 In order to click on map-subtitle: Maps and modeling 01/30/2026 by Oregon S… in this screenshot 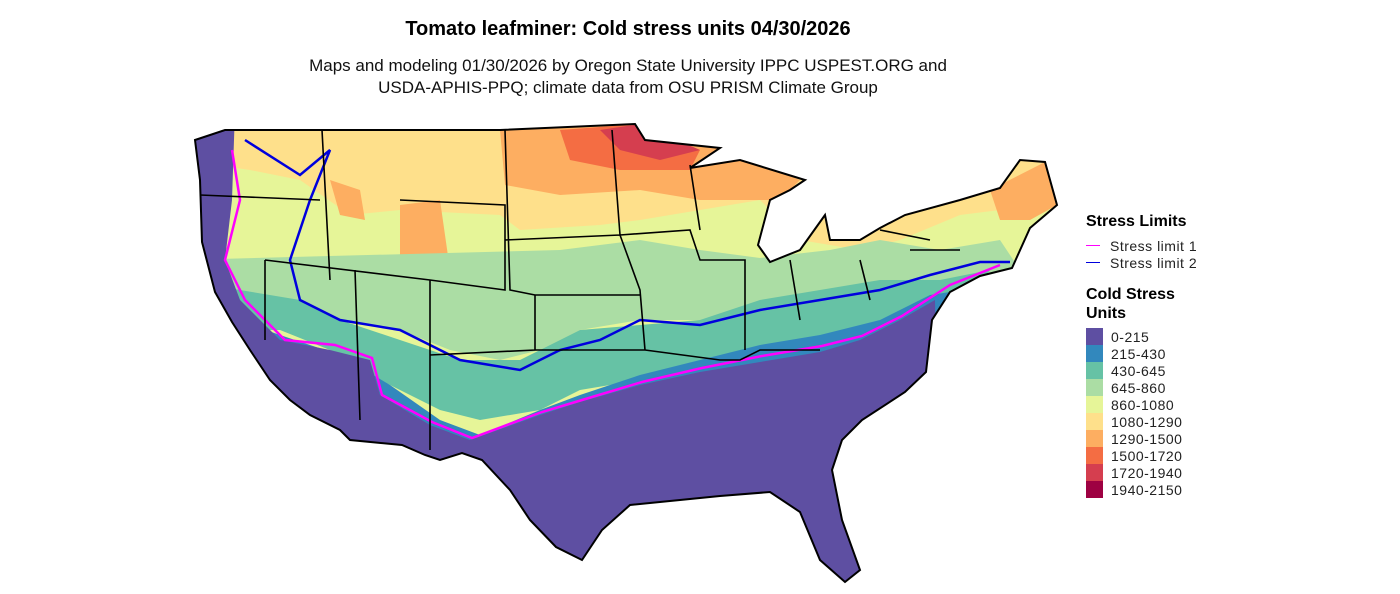, I will do `click(628, 77)`.